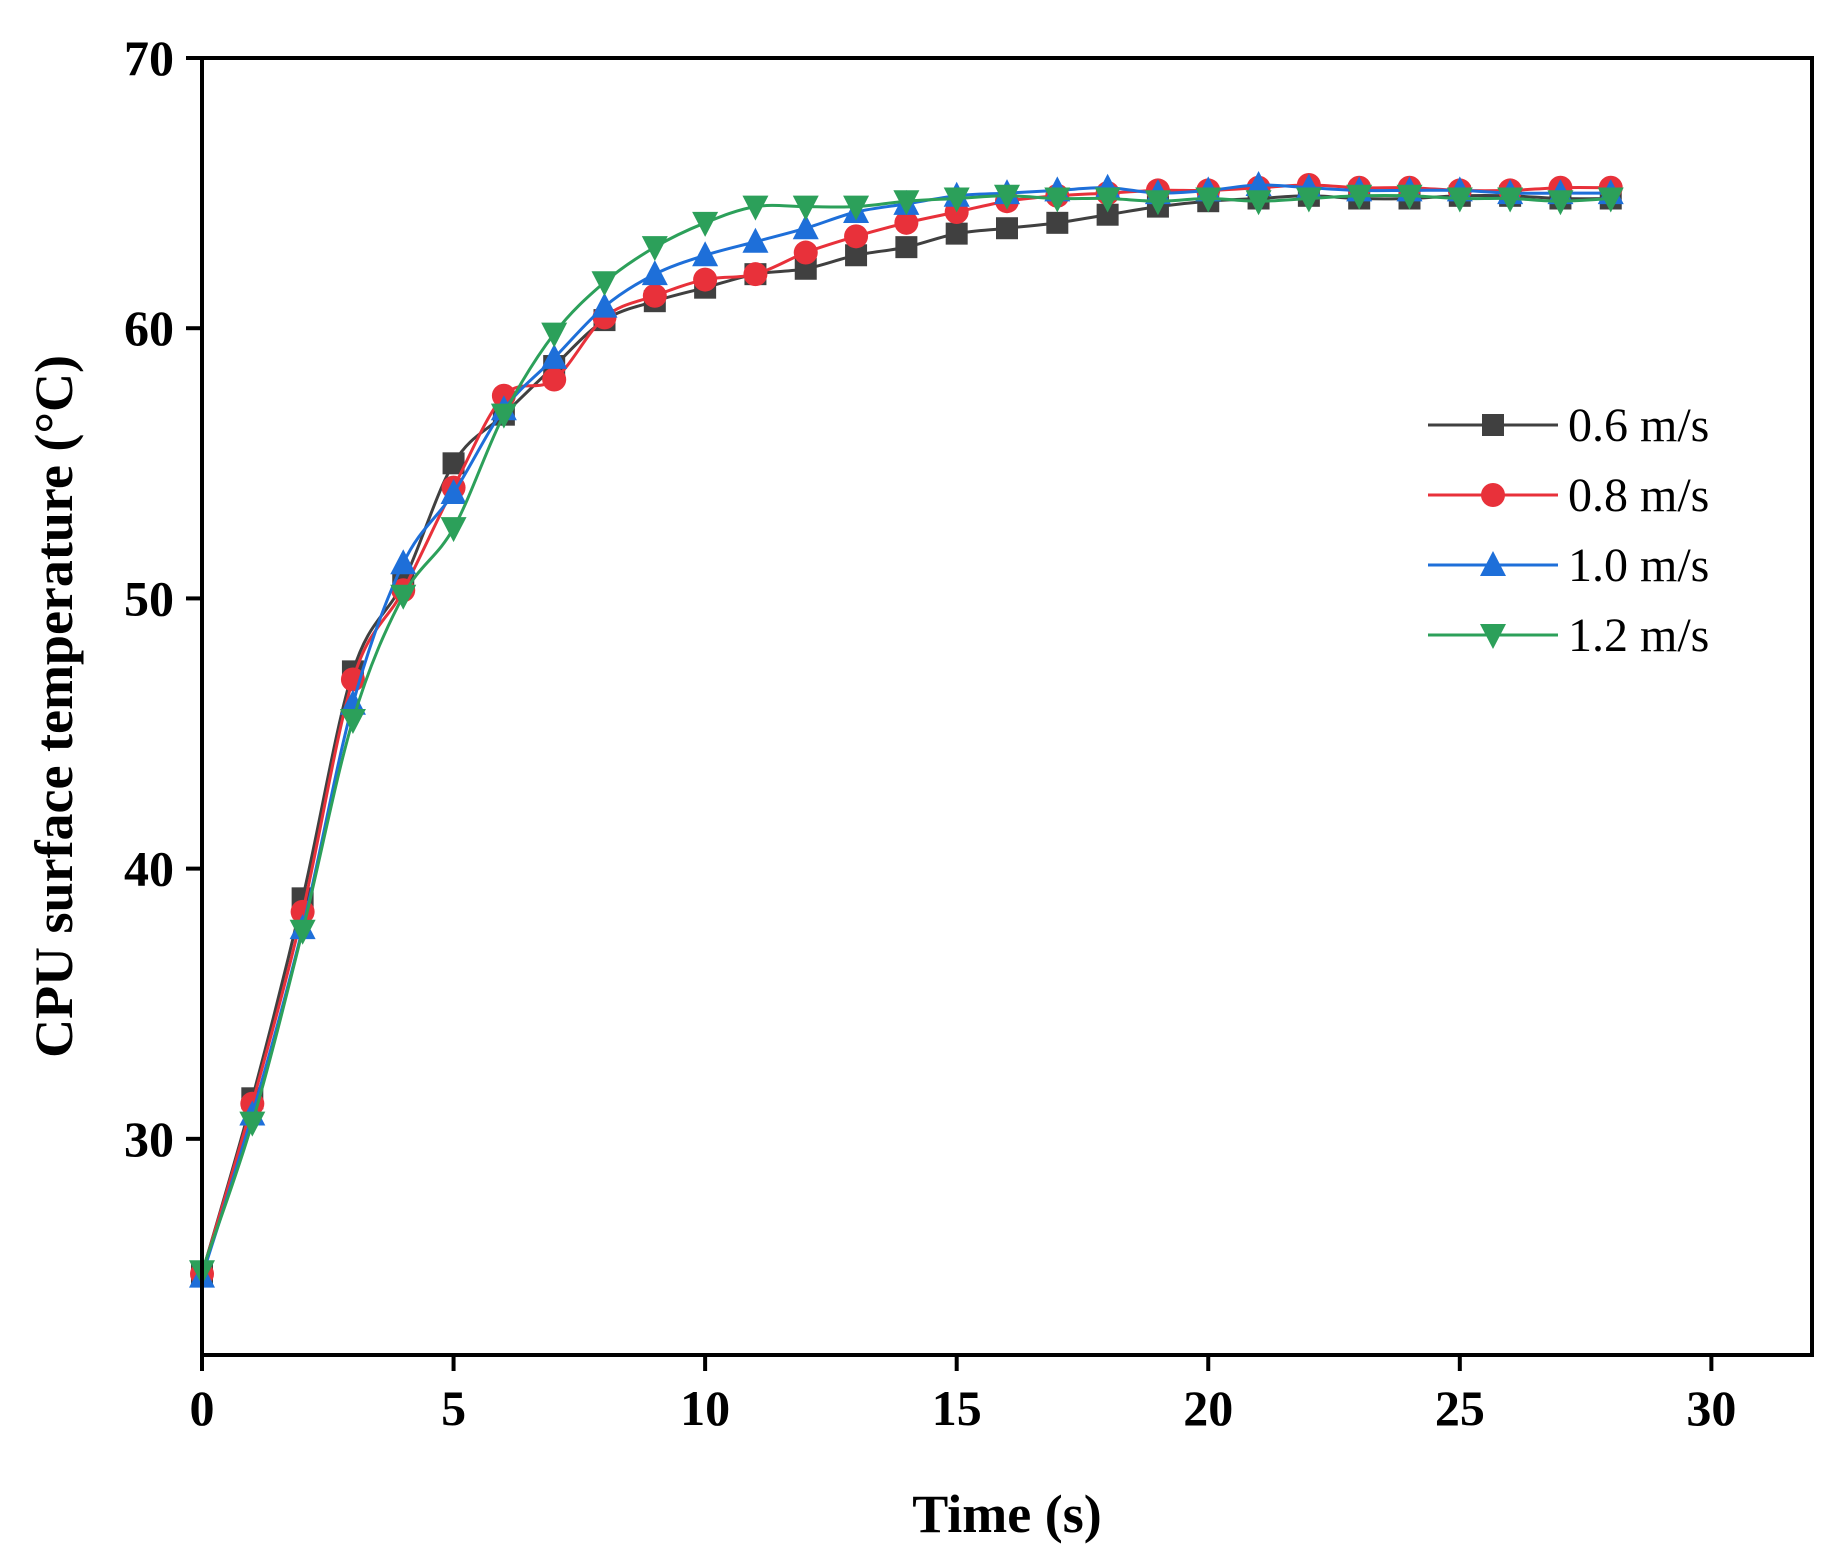 The image size is (1830, 1566). What do you see at coordinates (1568, 530) in the screenshot?
I see `legend: 0.6 m/s 0.8 m/s 1.0 m/s 1.2 m/s` at bounding box center [1568, 530].